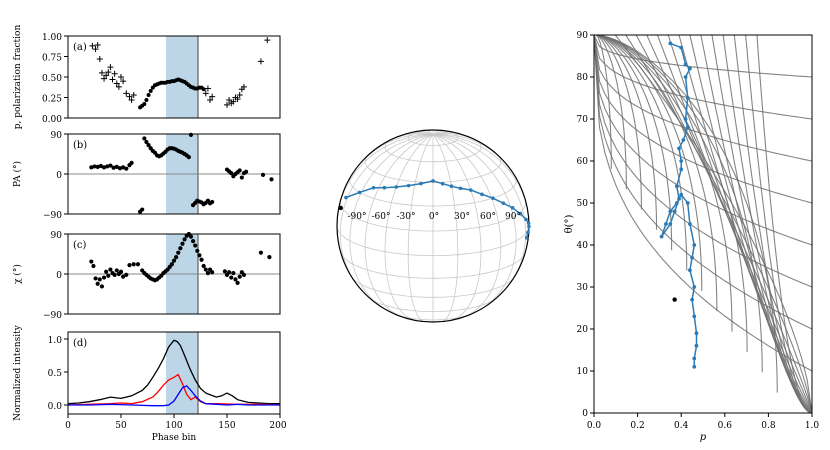 The height and width of the screenshot is (450, 830). Describe the element at coordinates (80, 343) in the screenshot. I see `panel-d-label: (d)` at that location.